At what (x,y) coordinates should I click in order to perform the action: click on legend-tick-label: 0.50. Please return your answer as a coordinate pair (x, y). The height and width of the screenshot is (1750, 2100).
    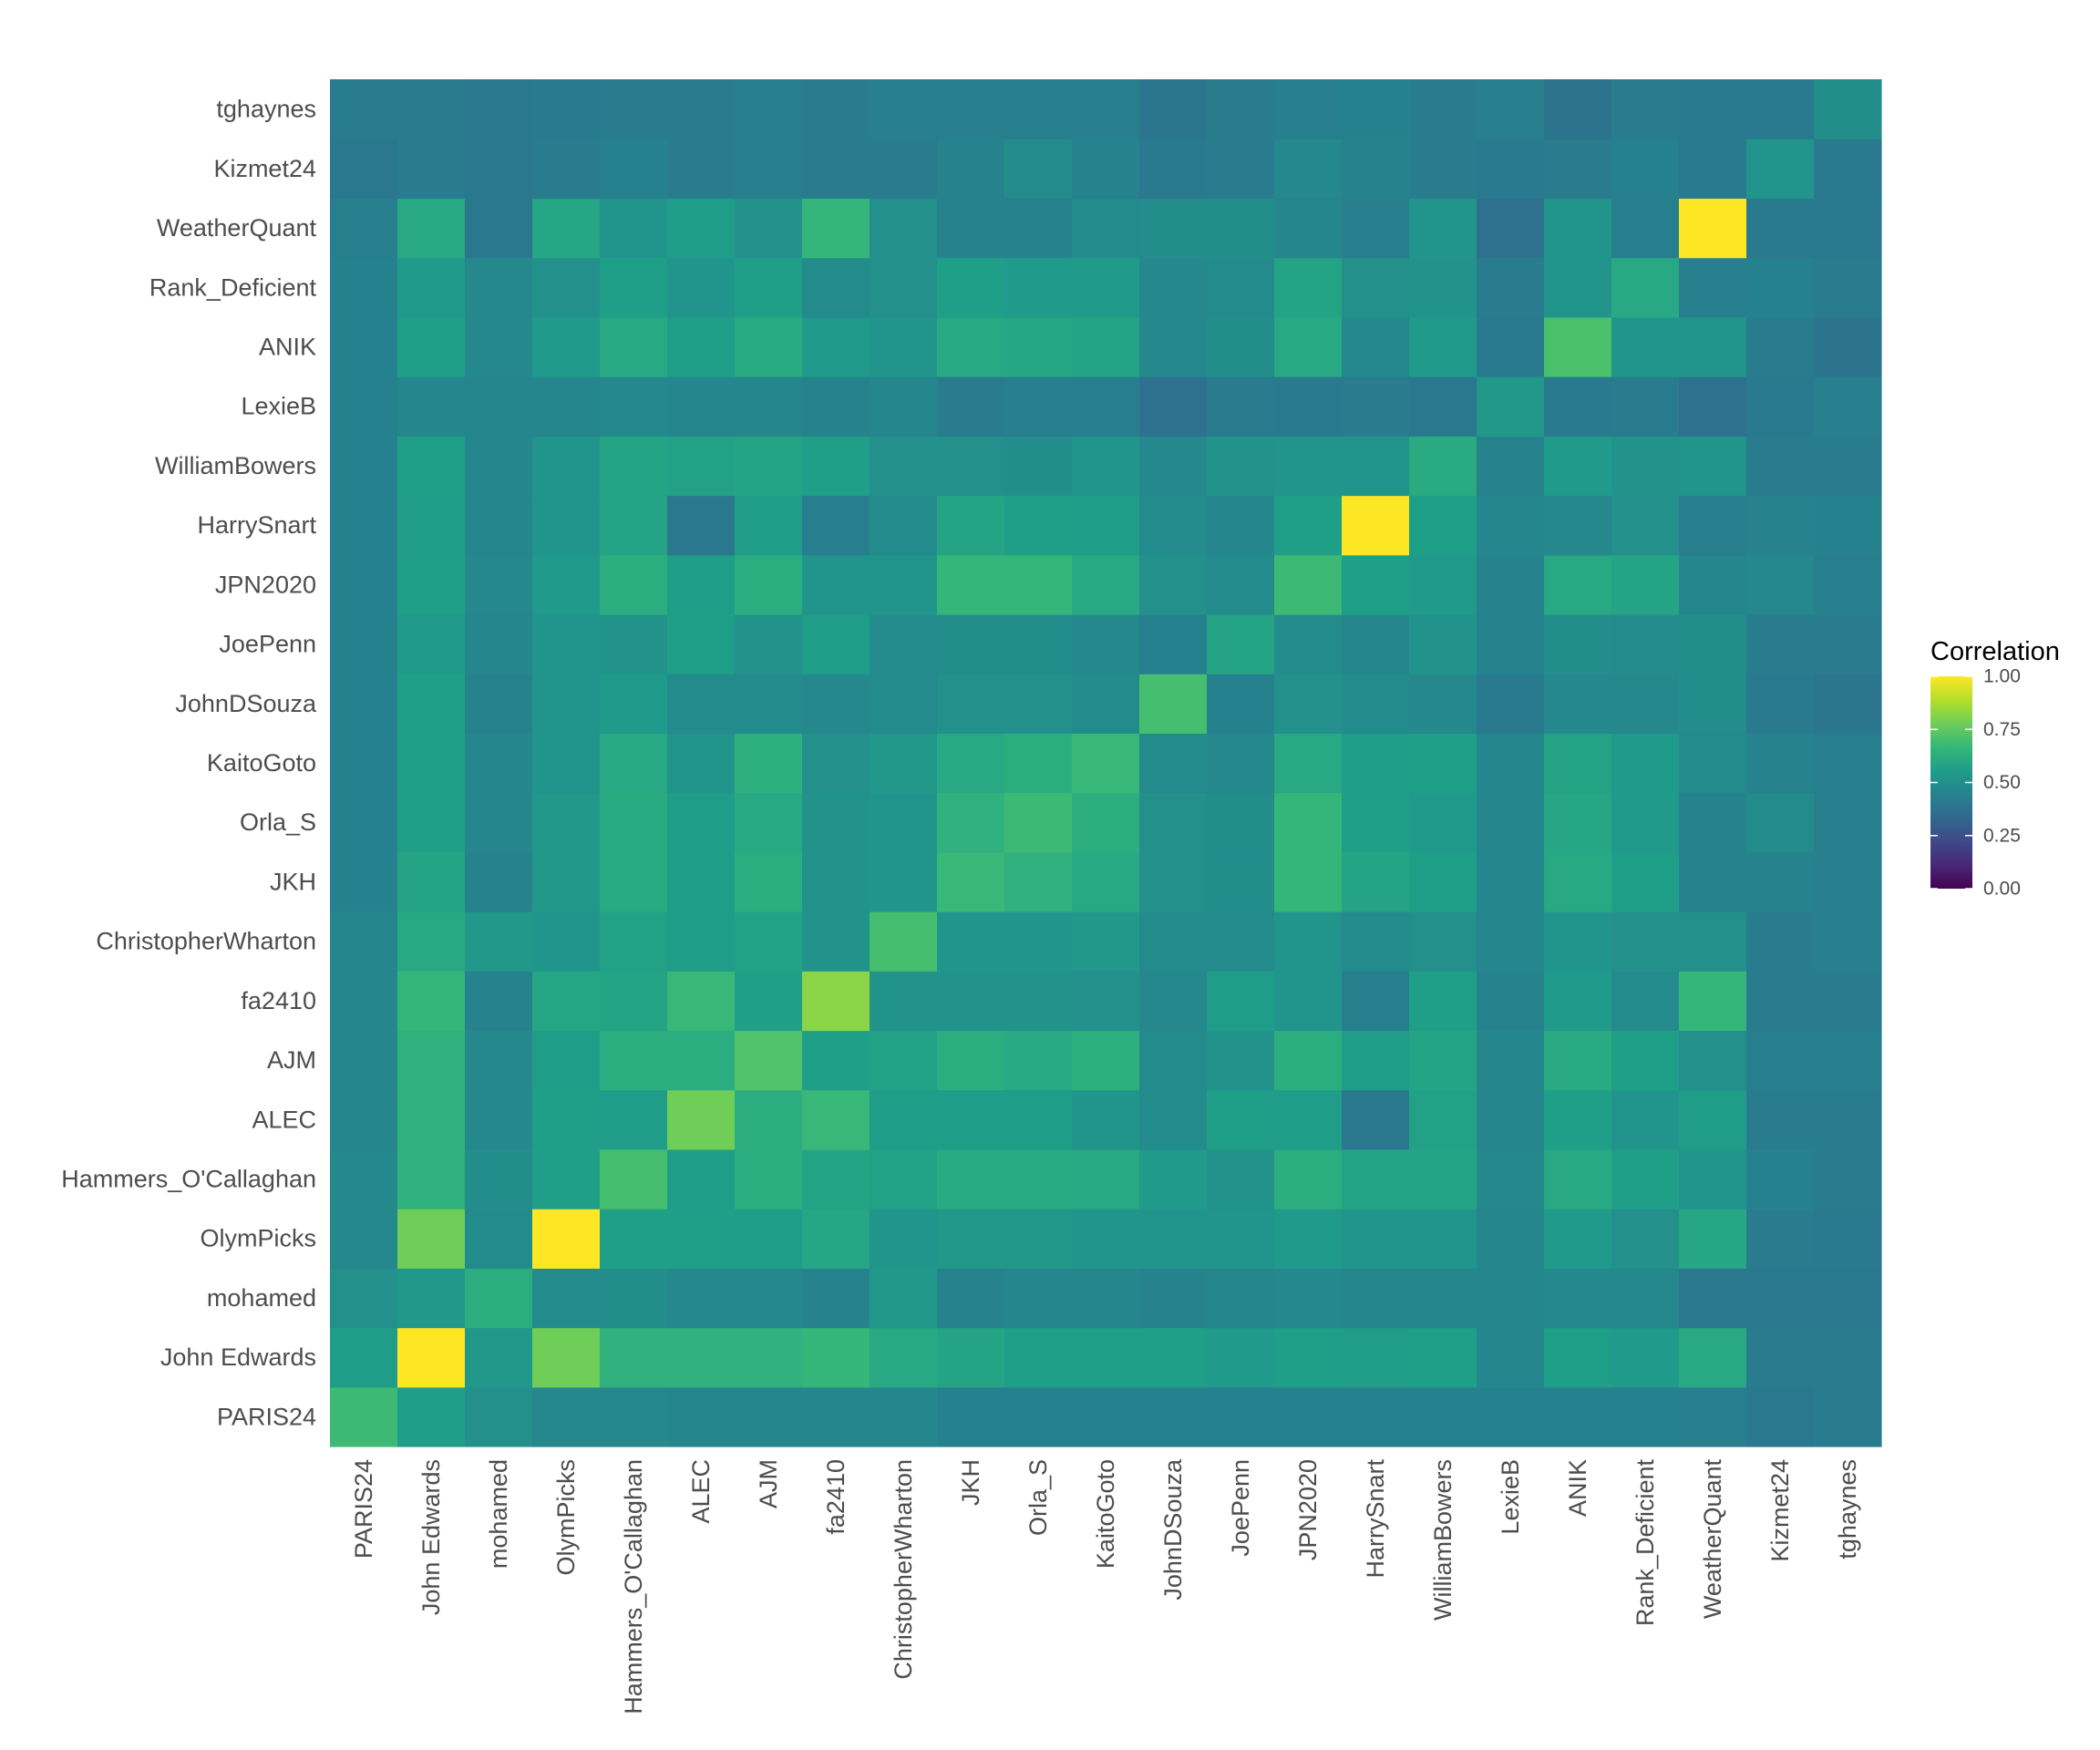
    Looking at the image, I should click on (2002, 782).